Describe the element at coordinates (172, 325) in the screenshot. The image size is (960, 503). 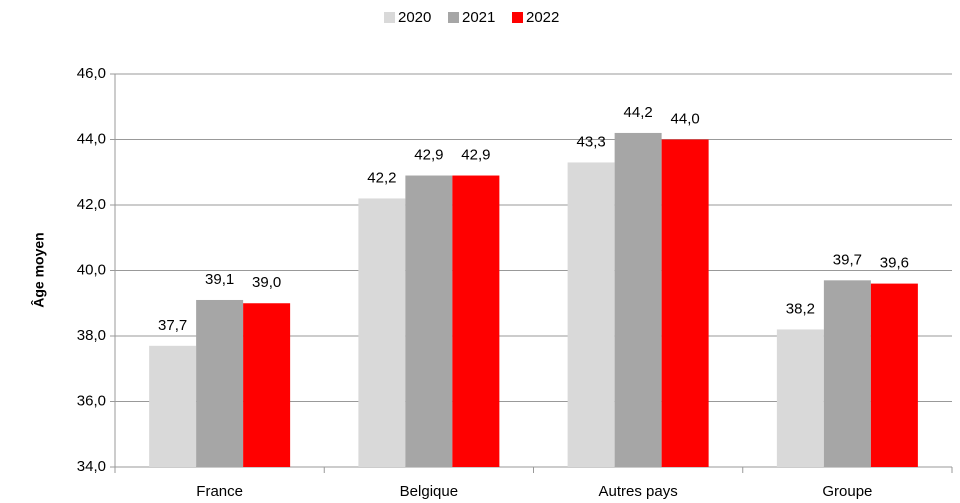
I see `value-label: 37,7` at that location.